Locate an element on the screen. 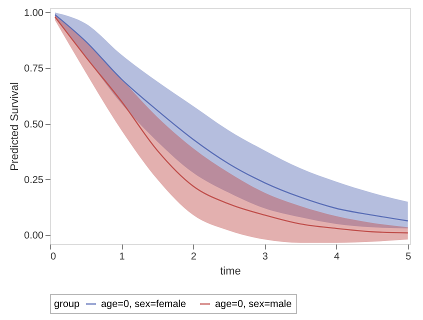 The width and height of the screenshot is (423, 320). y-tick-label: 1.00 is located at coordinates (34, 13).